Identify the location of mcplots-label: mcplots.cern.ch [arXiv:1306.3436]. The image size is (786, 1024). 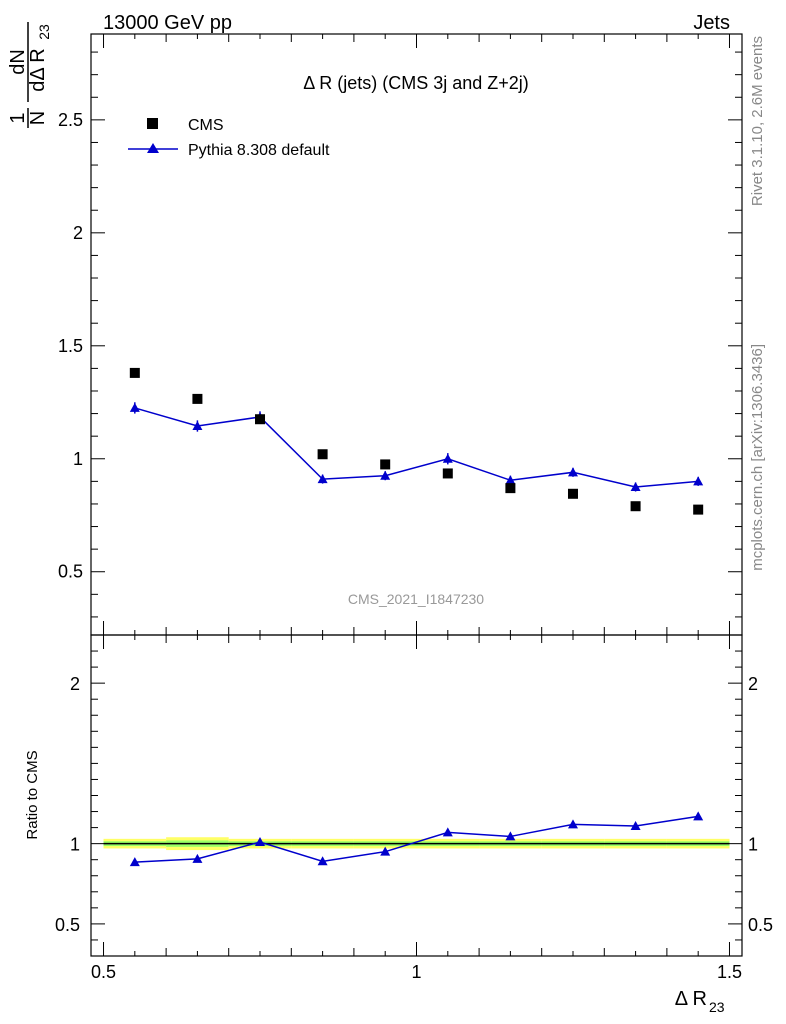
(757, 457).